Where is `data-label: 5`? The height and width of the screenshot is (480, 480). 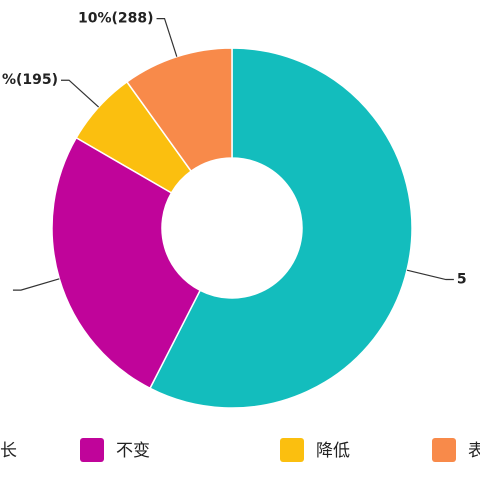
data-label: 5 is located at coordinates (462, 280).